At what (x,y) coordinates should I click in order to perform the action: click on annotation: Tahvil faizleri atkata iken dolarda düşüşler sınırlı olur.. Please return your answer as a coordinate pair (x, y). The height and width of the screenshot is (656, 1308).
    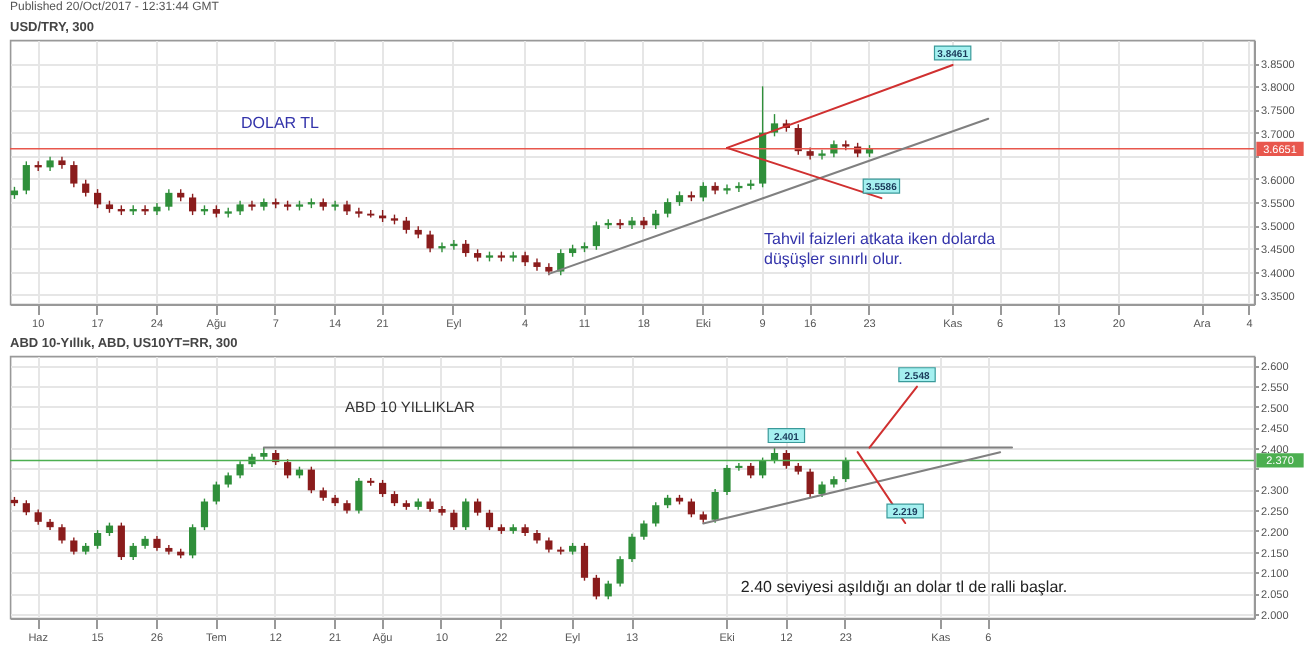
    Looking at the image, I should click on (880, 249).